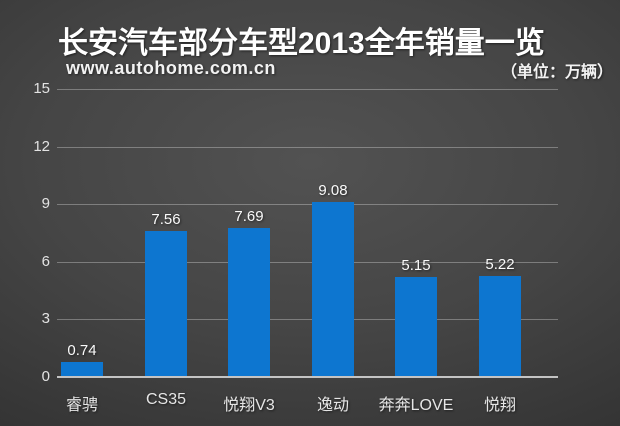  Describe the element at coordinates (416, 405) in the screenshot. I see `x-axis-category-label: 奔奔LOVE` at that location.